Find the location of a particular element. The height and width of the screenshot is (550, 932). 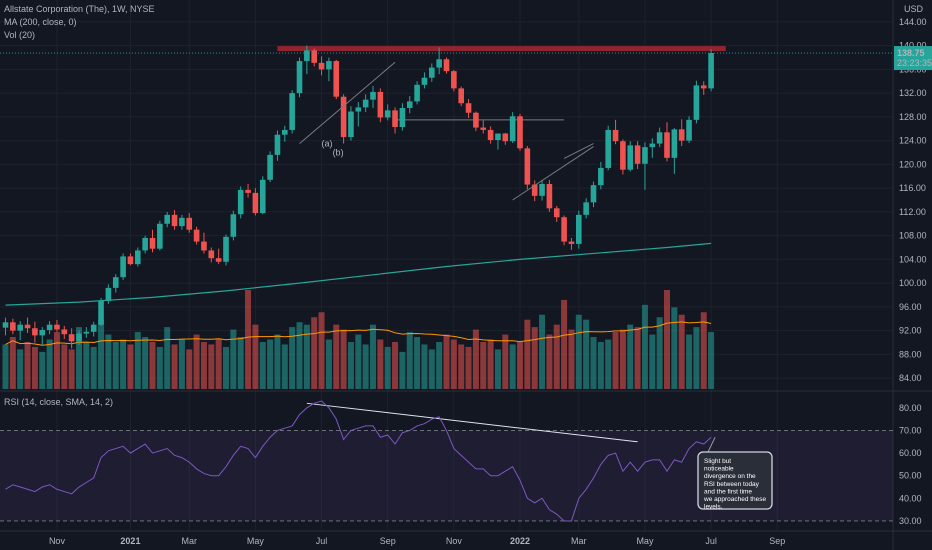

price-tick-label: 92.00 is located at coordinates (910, 331).